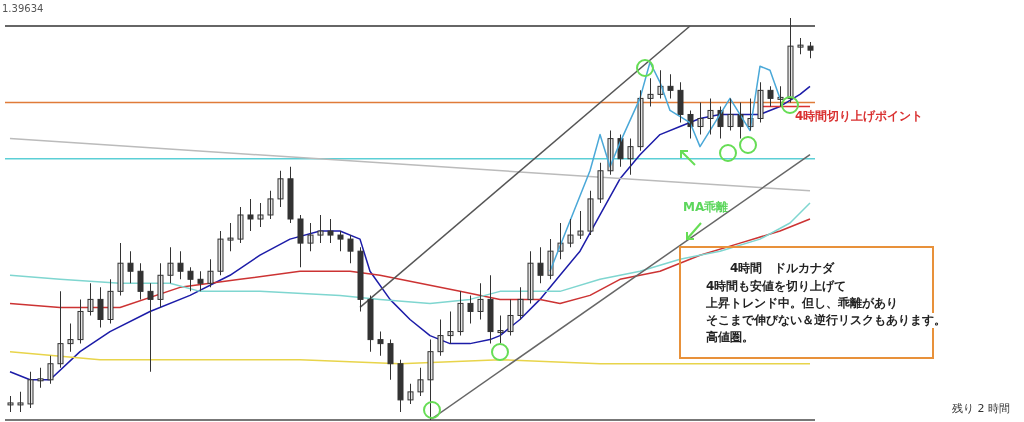 The width and height of the screenshot is (1024, 422). I want to click on annotation: 4時間切り上げポイント, so click(859, 116).